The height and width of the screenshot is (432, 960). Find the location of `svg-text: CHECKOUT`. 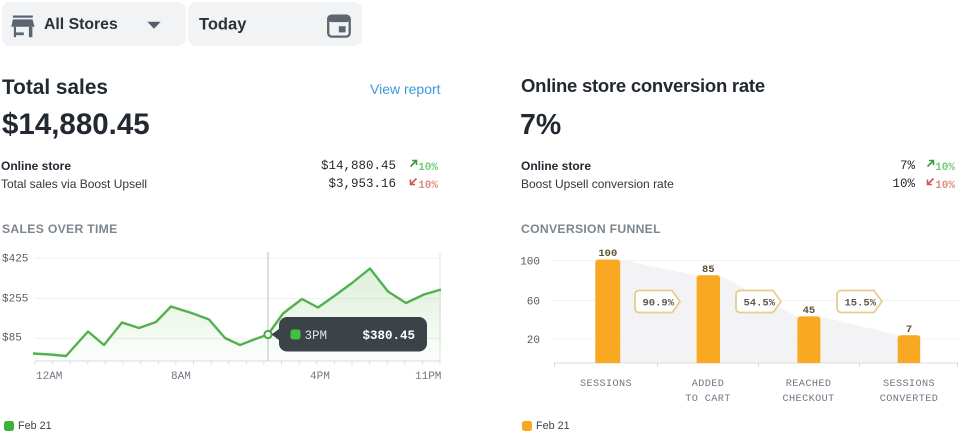

svg-text: CHECKOUT is located at coordinates (809, 399).